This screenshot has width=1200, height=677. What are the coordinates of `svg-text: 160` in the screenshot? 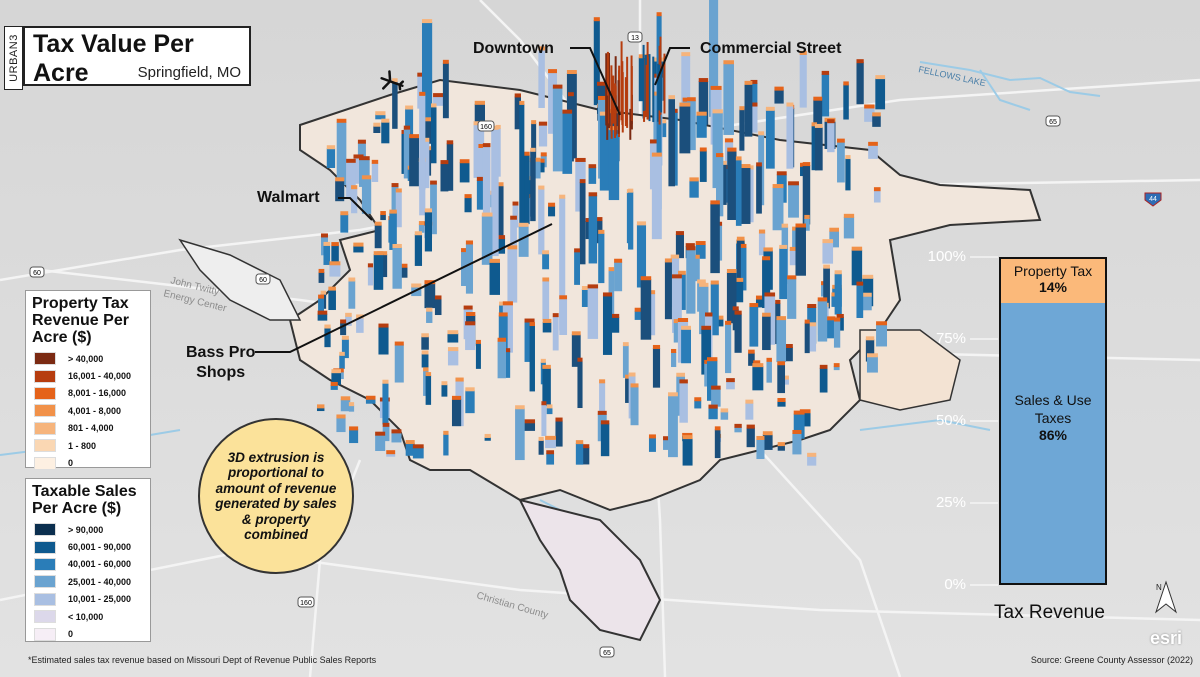 It's located at (306, 603).